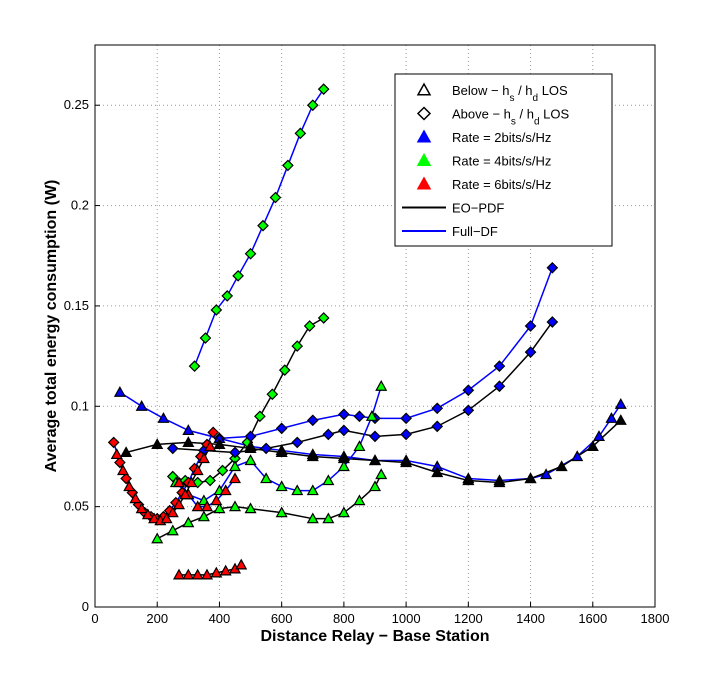  Describe the element at coordinates (530, 618) in the screenshot. I see `x-tick-label: 1400` at that location.